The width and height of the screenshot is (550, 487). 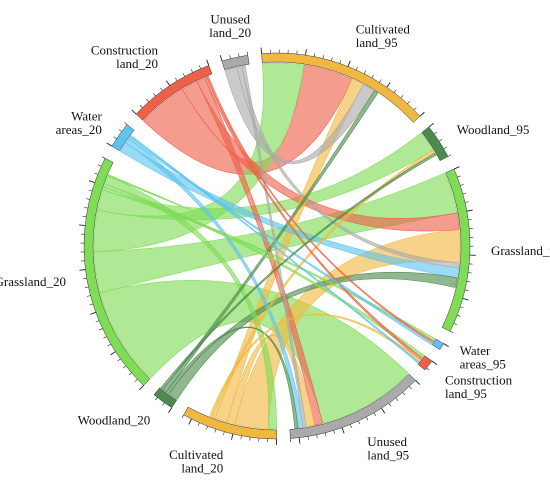 What do you see at coordinates (114, 419) in the screenshot?
I see `label-wood20: Woodland_20` at bounding box center [114, 419].